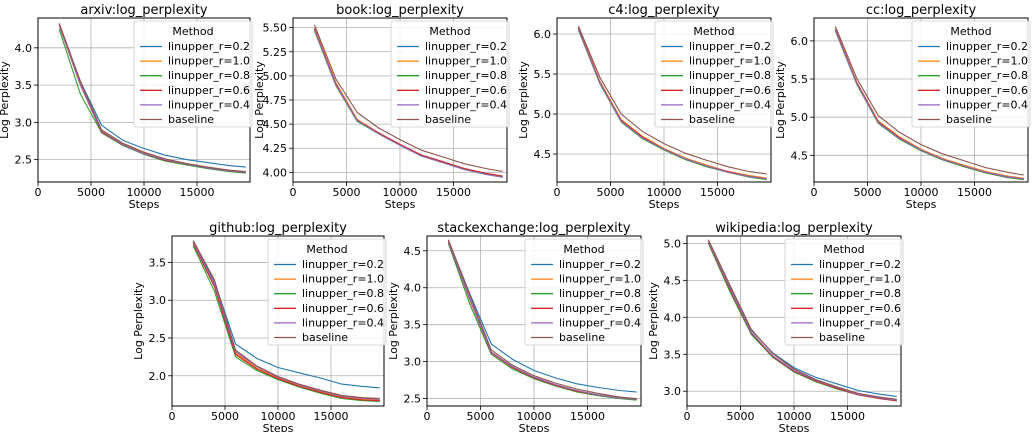 This screenshot has width=1032, height=432. Describe the element at coordinates (921, 10) in the screenshot. I see `chart-title: cc:log_perplexity` at that location.